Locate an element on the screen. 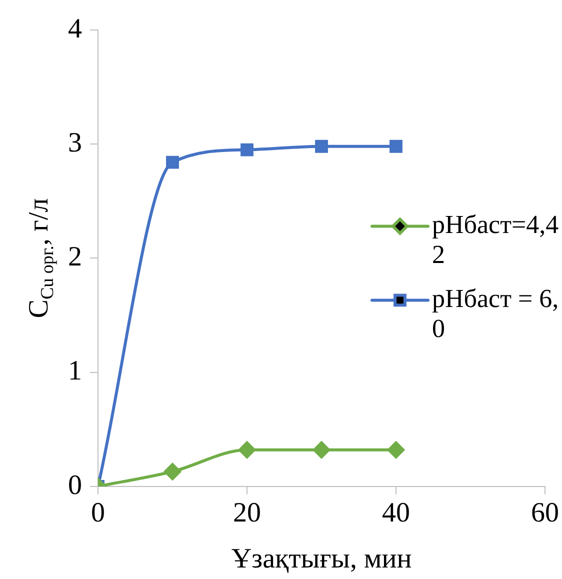  legend-label: pHбаст=4,42 is located at coordinates (495, 240).